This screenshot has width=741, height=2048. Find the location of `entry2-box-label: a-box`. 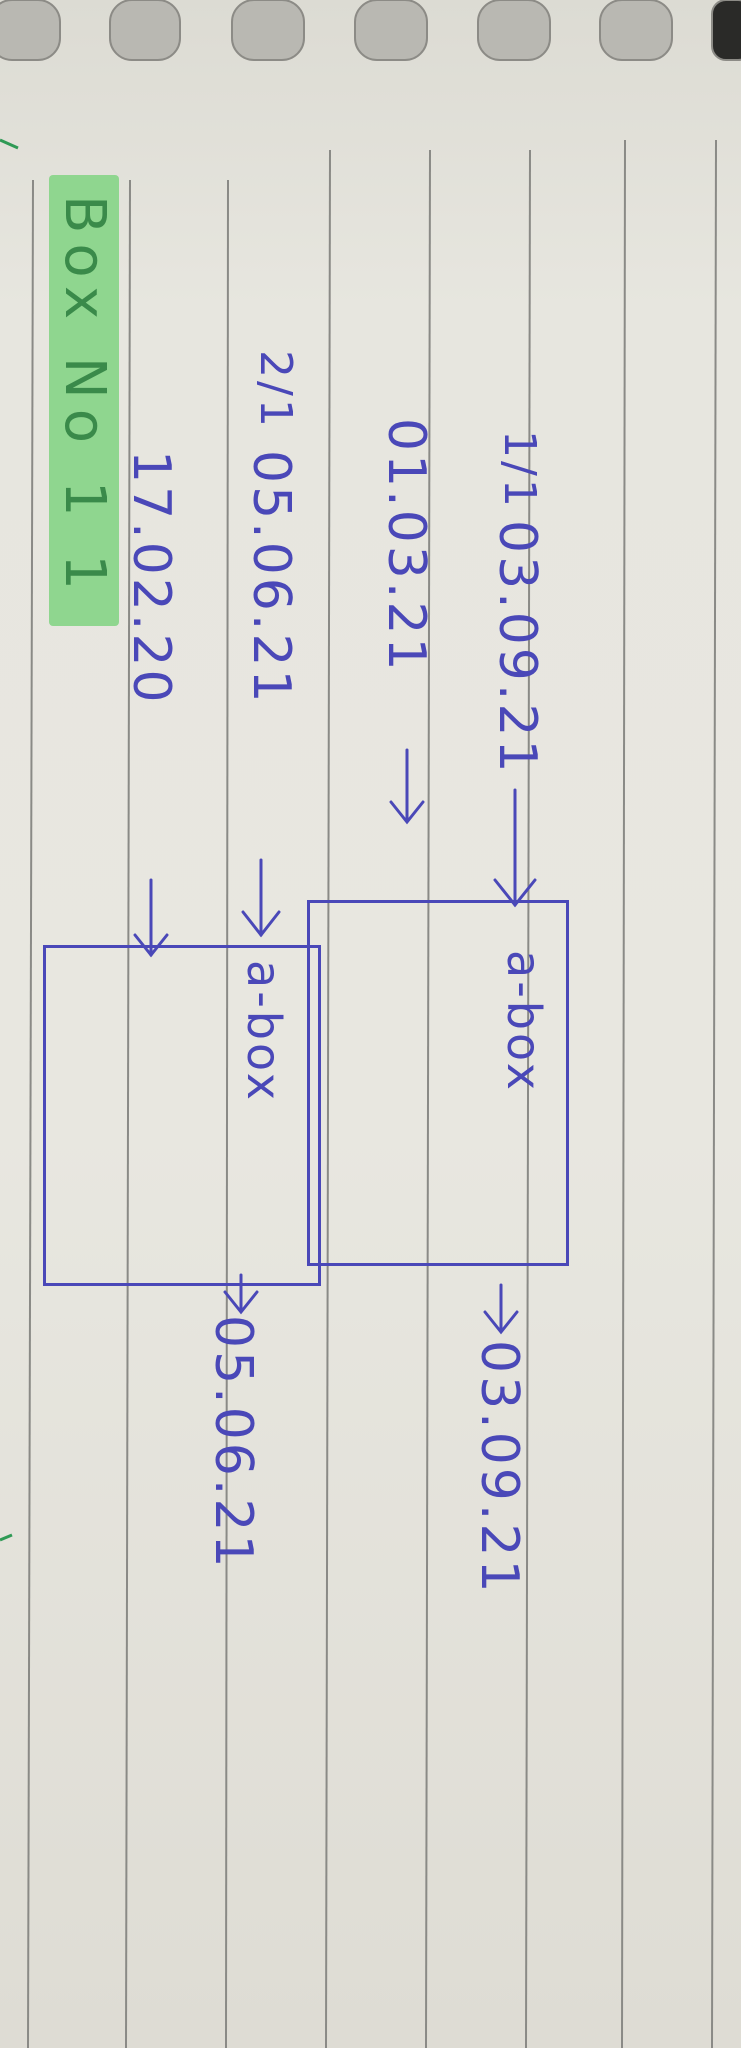

entry2-box-label: a-box is located at coordinates (264, 1031).